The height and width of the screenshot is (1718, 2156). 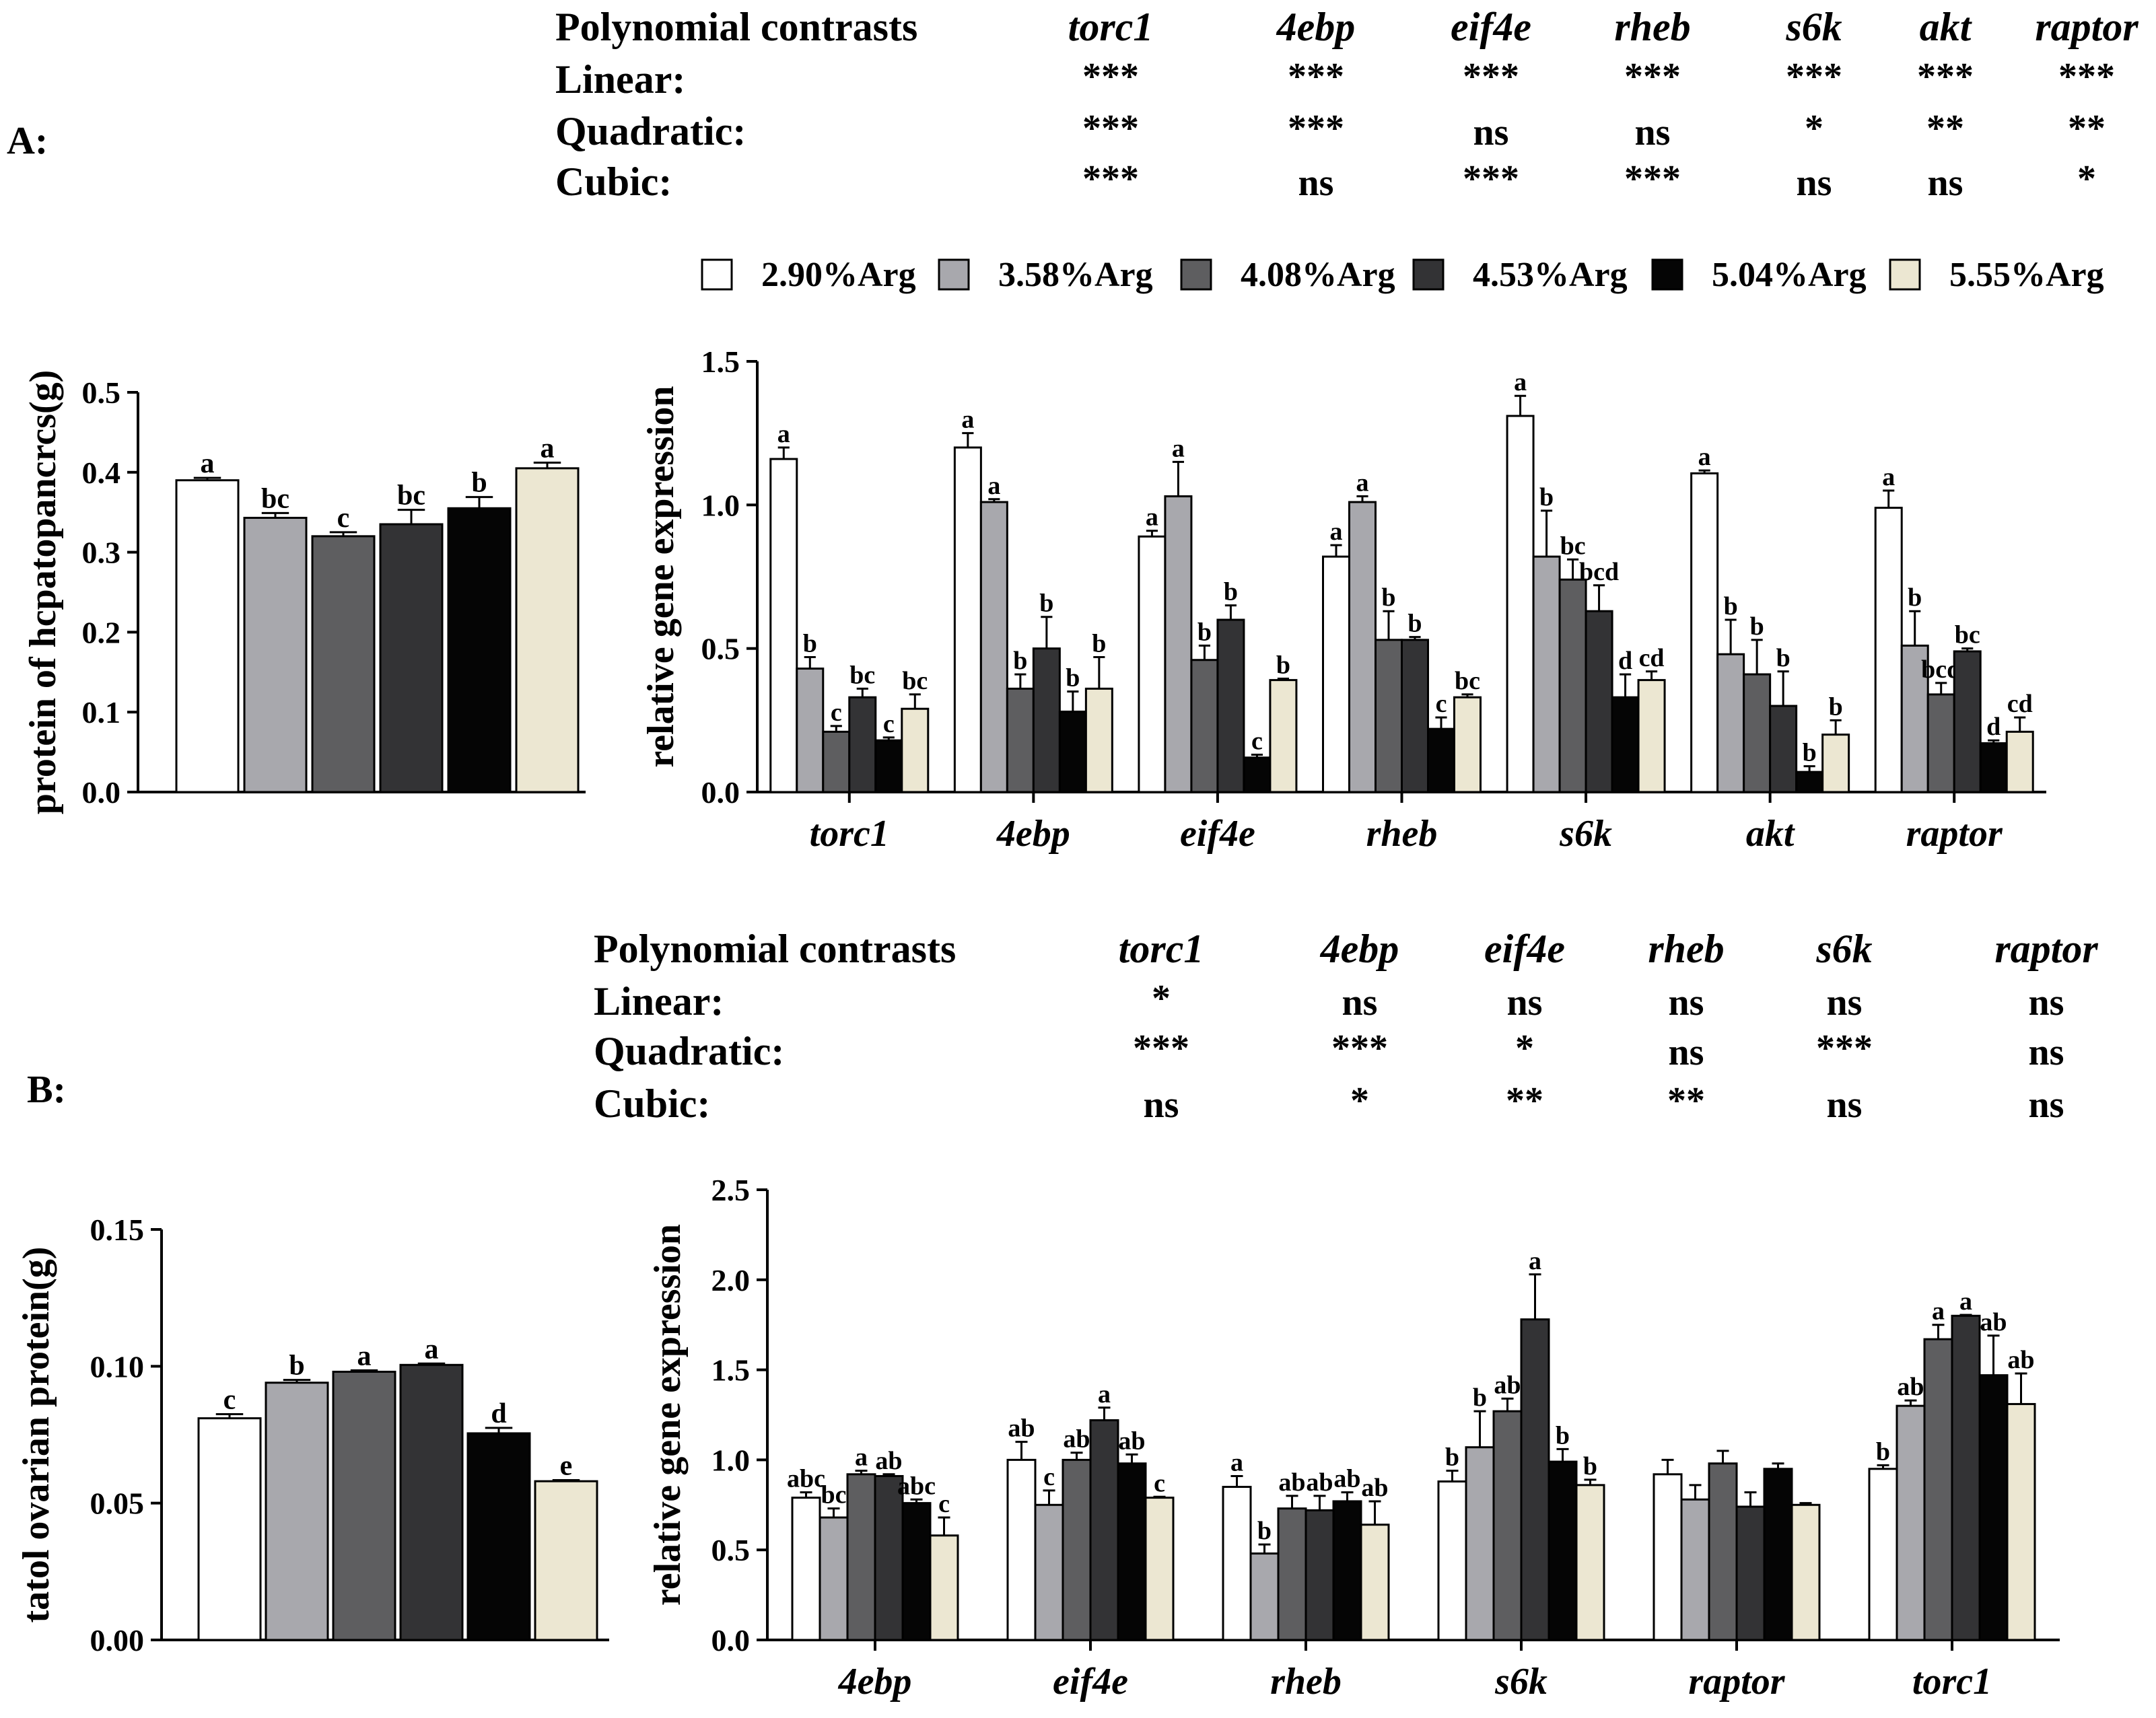 What do you see at coordinates (2020, 704) in the screenshot?
I see `significance-letter: cd` at bounding box center [2020, 704].